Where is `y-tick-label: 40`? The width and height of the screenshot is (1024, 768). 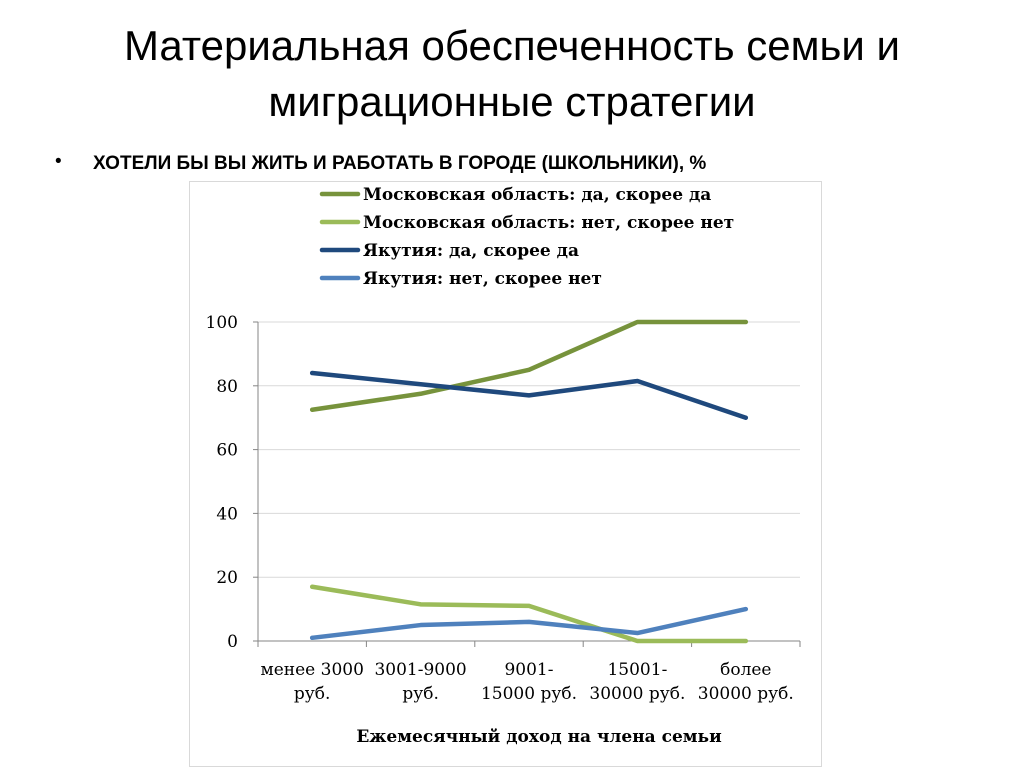
y-tick-label: 40 is located at coordinates (227, 514).